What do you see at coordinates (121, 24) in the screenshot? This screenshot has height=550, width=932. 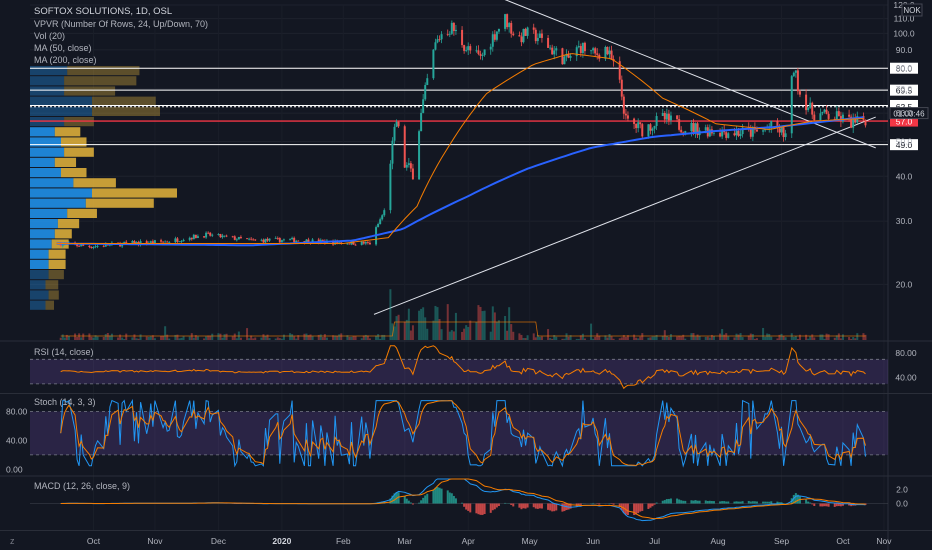 I see `legend-vpvr: VPVR (Number Of Rows, 24, Up/Down, 70)` at bounding box center [121, 24].